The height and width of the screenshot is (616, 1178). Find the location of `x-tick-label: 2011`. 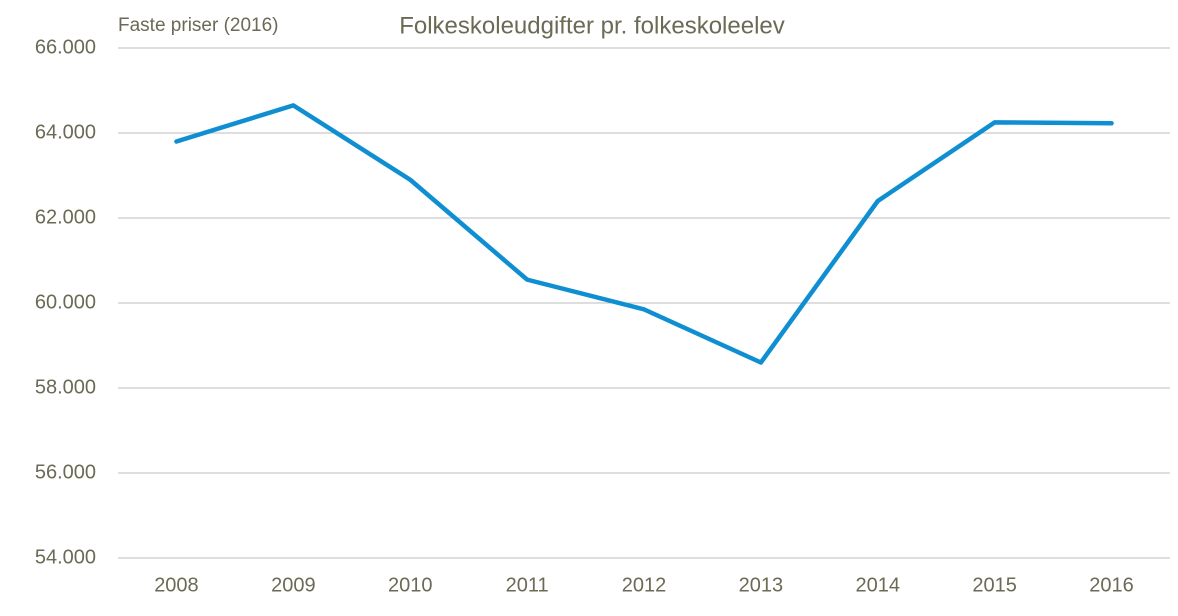

x-tick-label: 2011 is located at coordinates (527, 585).